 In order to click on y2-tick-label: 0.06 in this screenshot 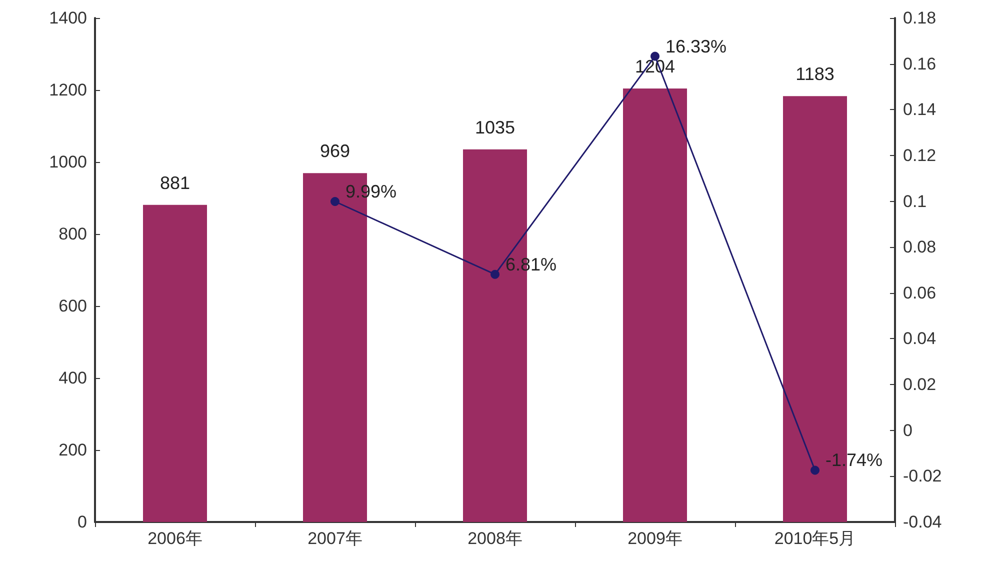, I will do `click(919, 292)`.